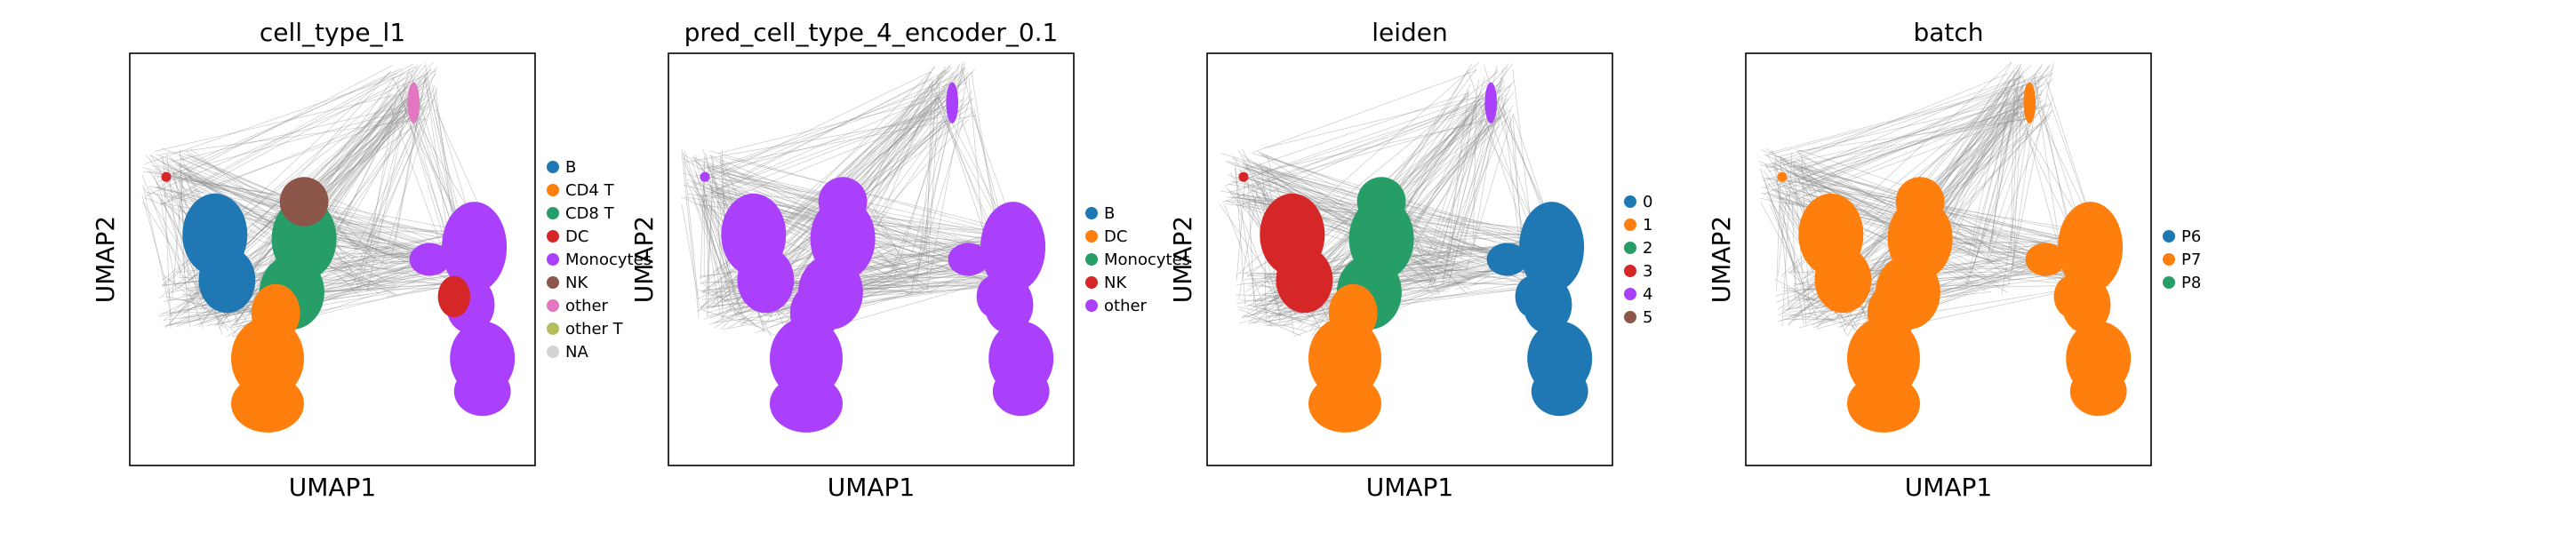 This screenshot has width=2576, height=533. I want to click on panel-title: pred_cell_type_4_encoder_0.1, so click(871, 32).